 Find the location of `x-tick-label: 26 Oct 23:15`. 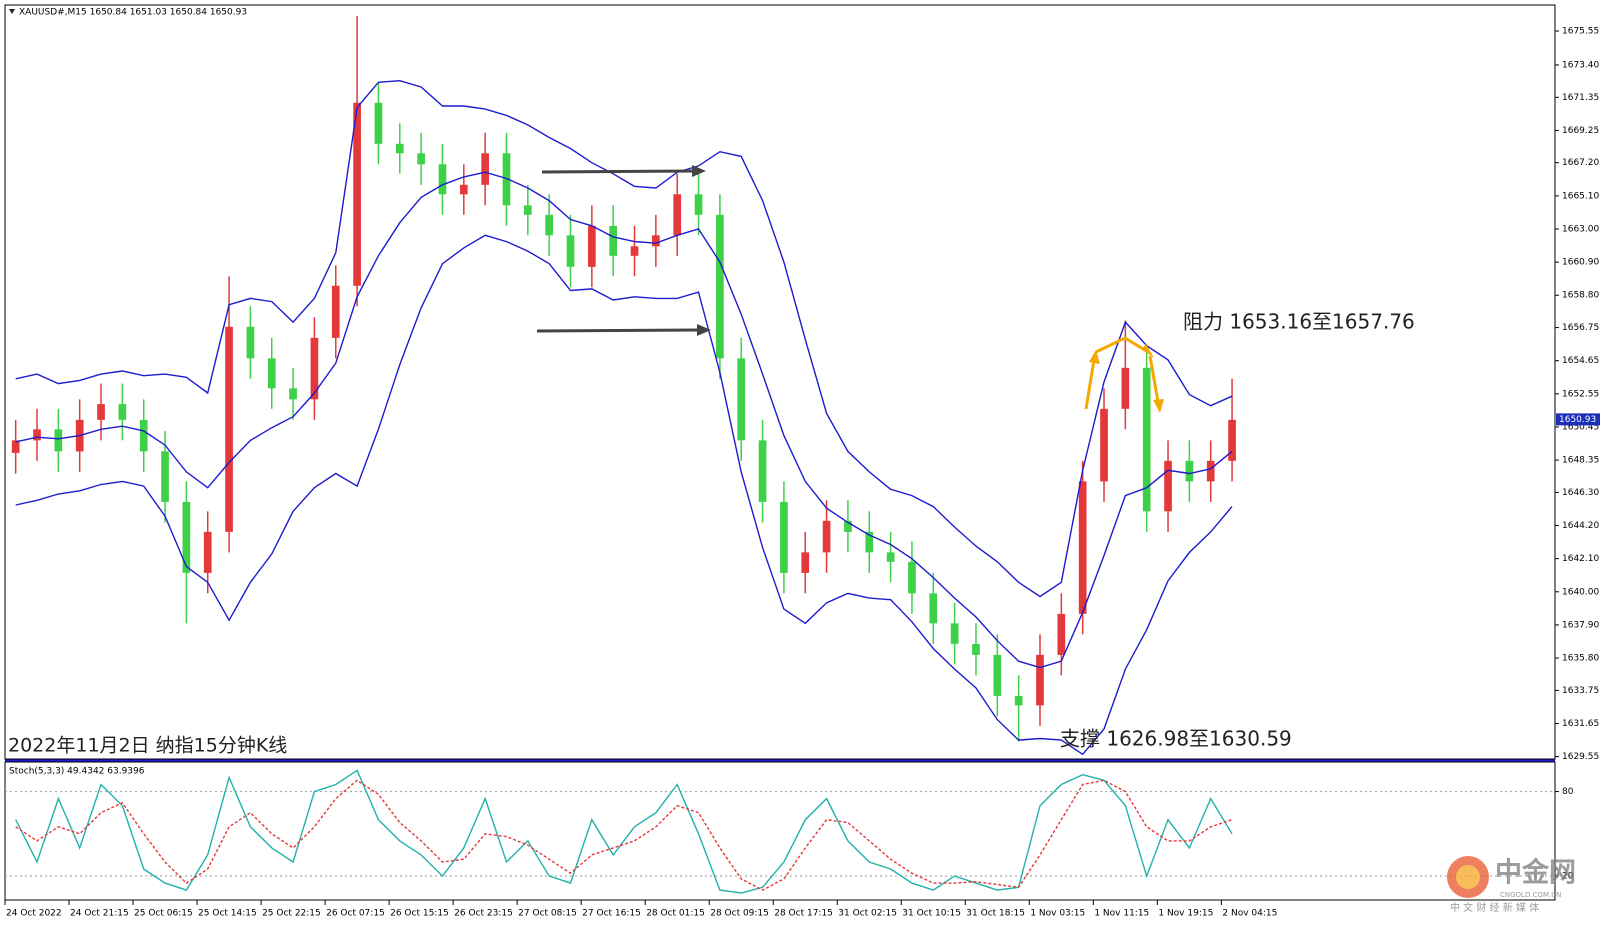

x-tick-label: 26 Oct 23:15 is located at coordinates (483, 914).